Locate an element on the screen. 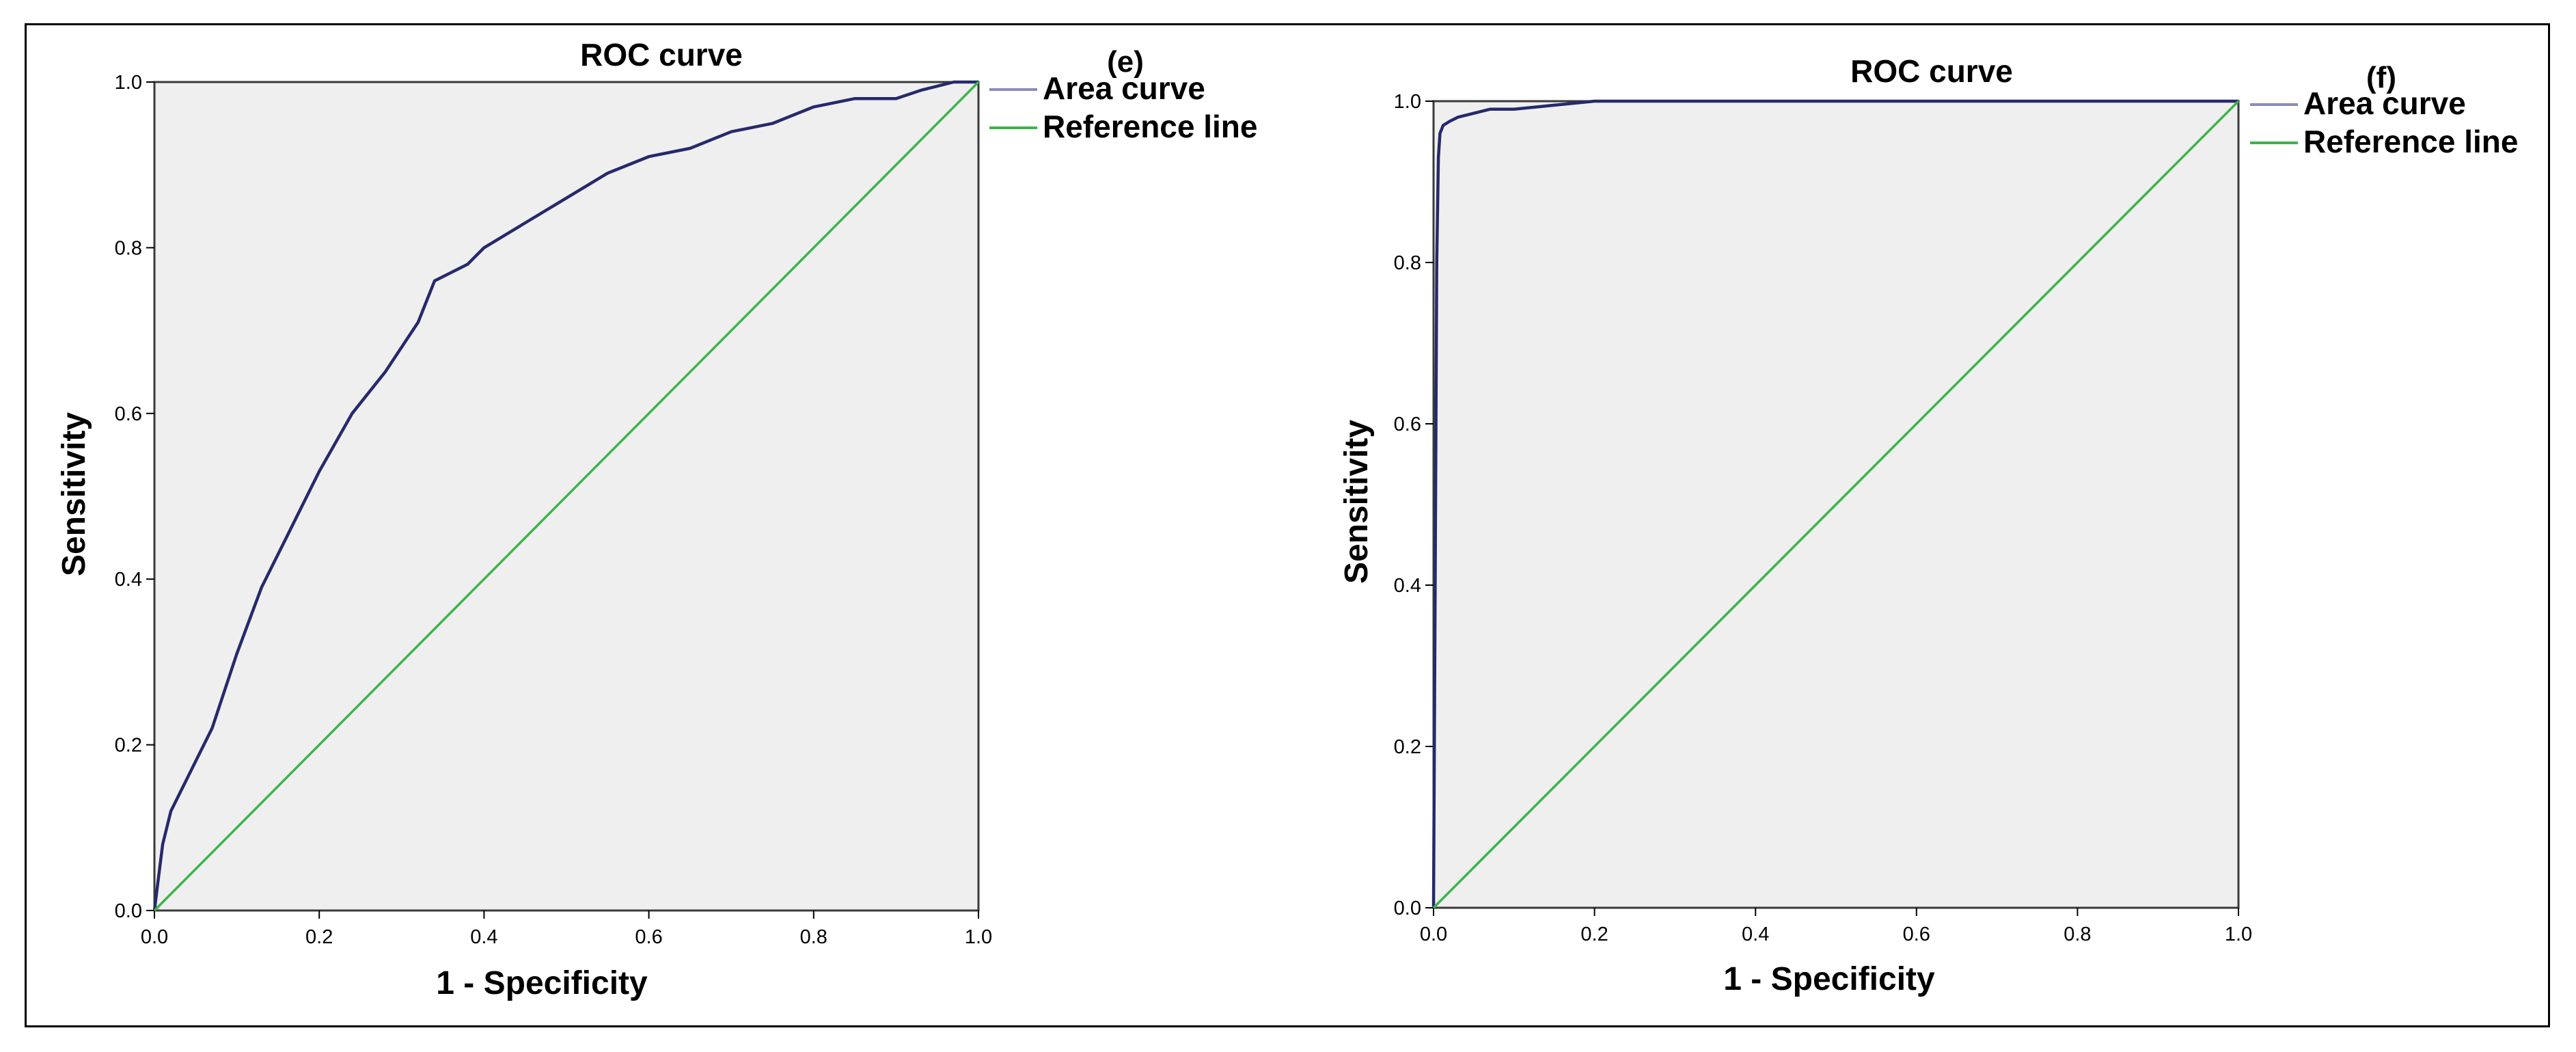 Image resolution: width=2576 pixels, height=1052 pixels. panel-label: (e) is located at coordinates (1125, 62).